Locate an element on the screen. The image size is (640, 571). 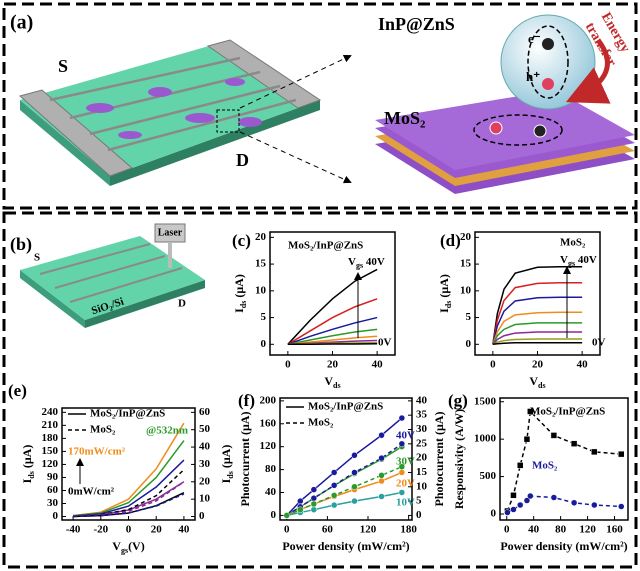
x-tick-label: 60 is located at coordinates (328, 530).